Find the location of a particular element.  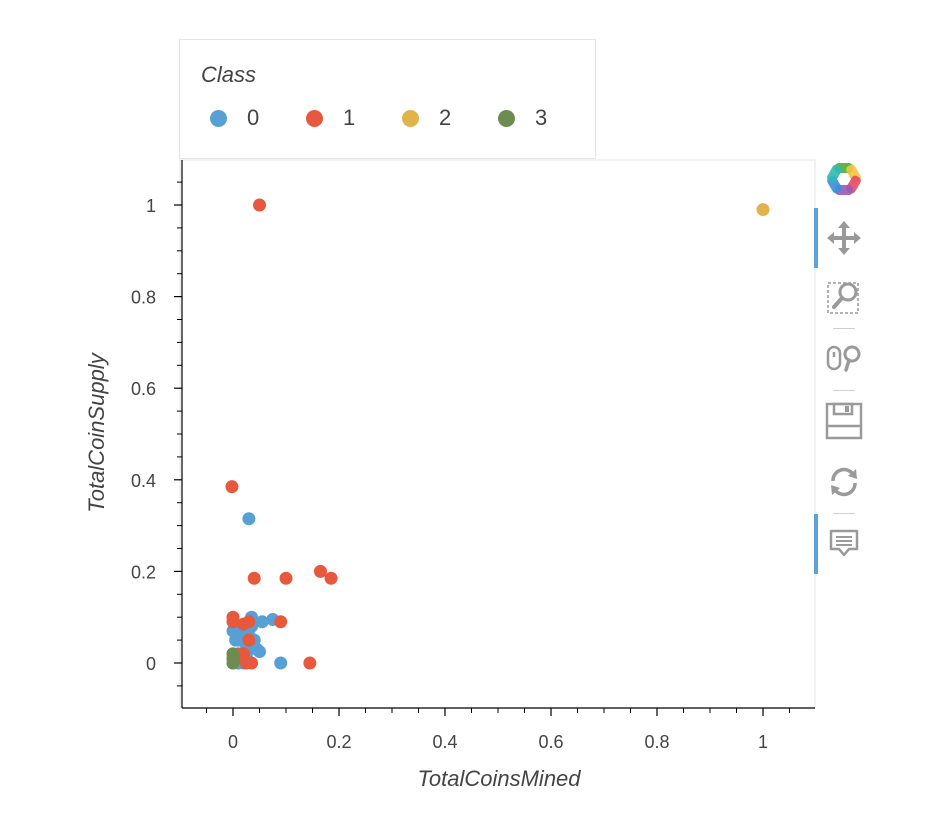

x-tick-label: 0.2 is located at coordinates (338, 742).